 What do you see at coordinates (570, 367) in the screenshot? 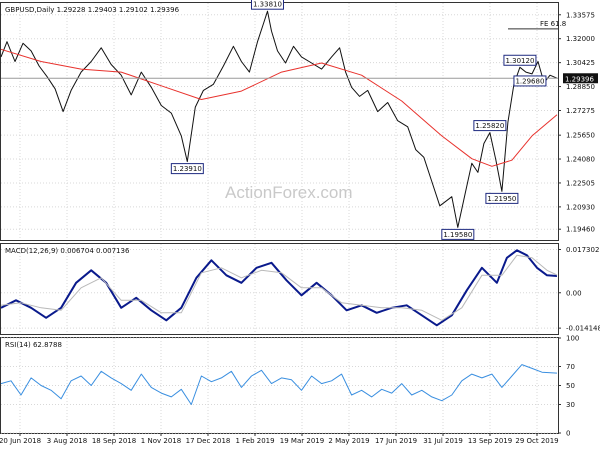
I see `y-tick-label: 70` at bounding box center [570, 367].